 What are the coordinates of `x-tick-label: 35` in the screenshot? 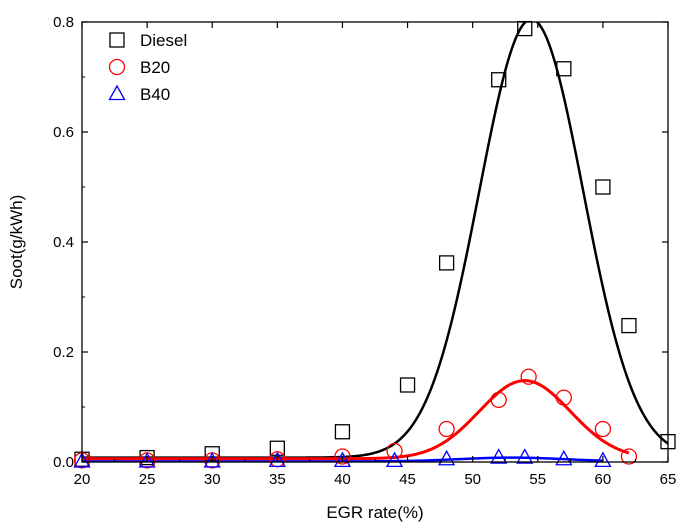 It's located at (277, 479).